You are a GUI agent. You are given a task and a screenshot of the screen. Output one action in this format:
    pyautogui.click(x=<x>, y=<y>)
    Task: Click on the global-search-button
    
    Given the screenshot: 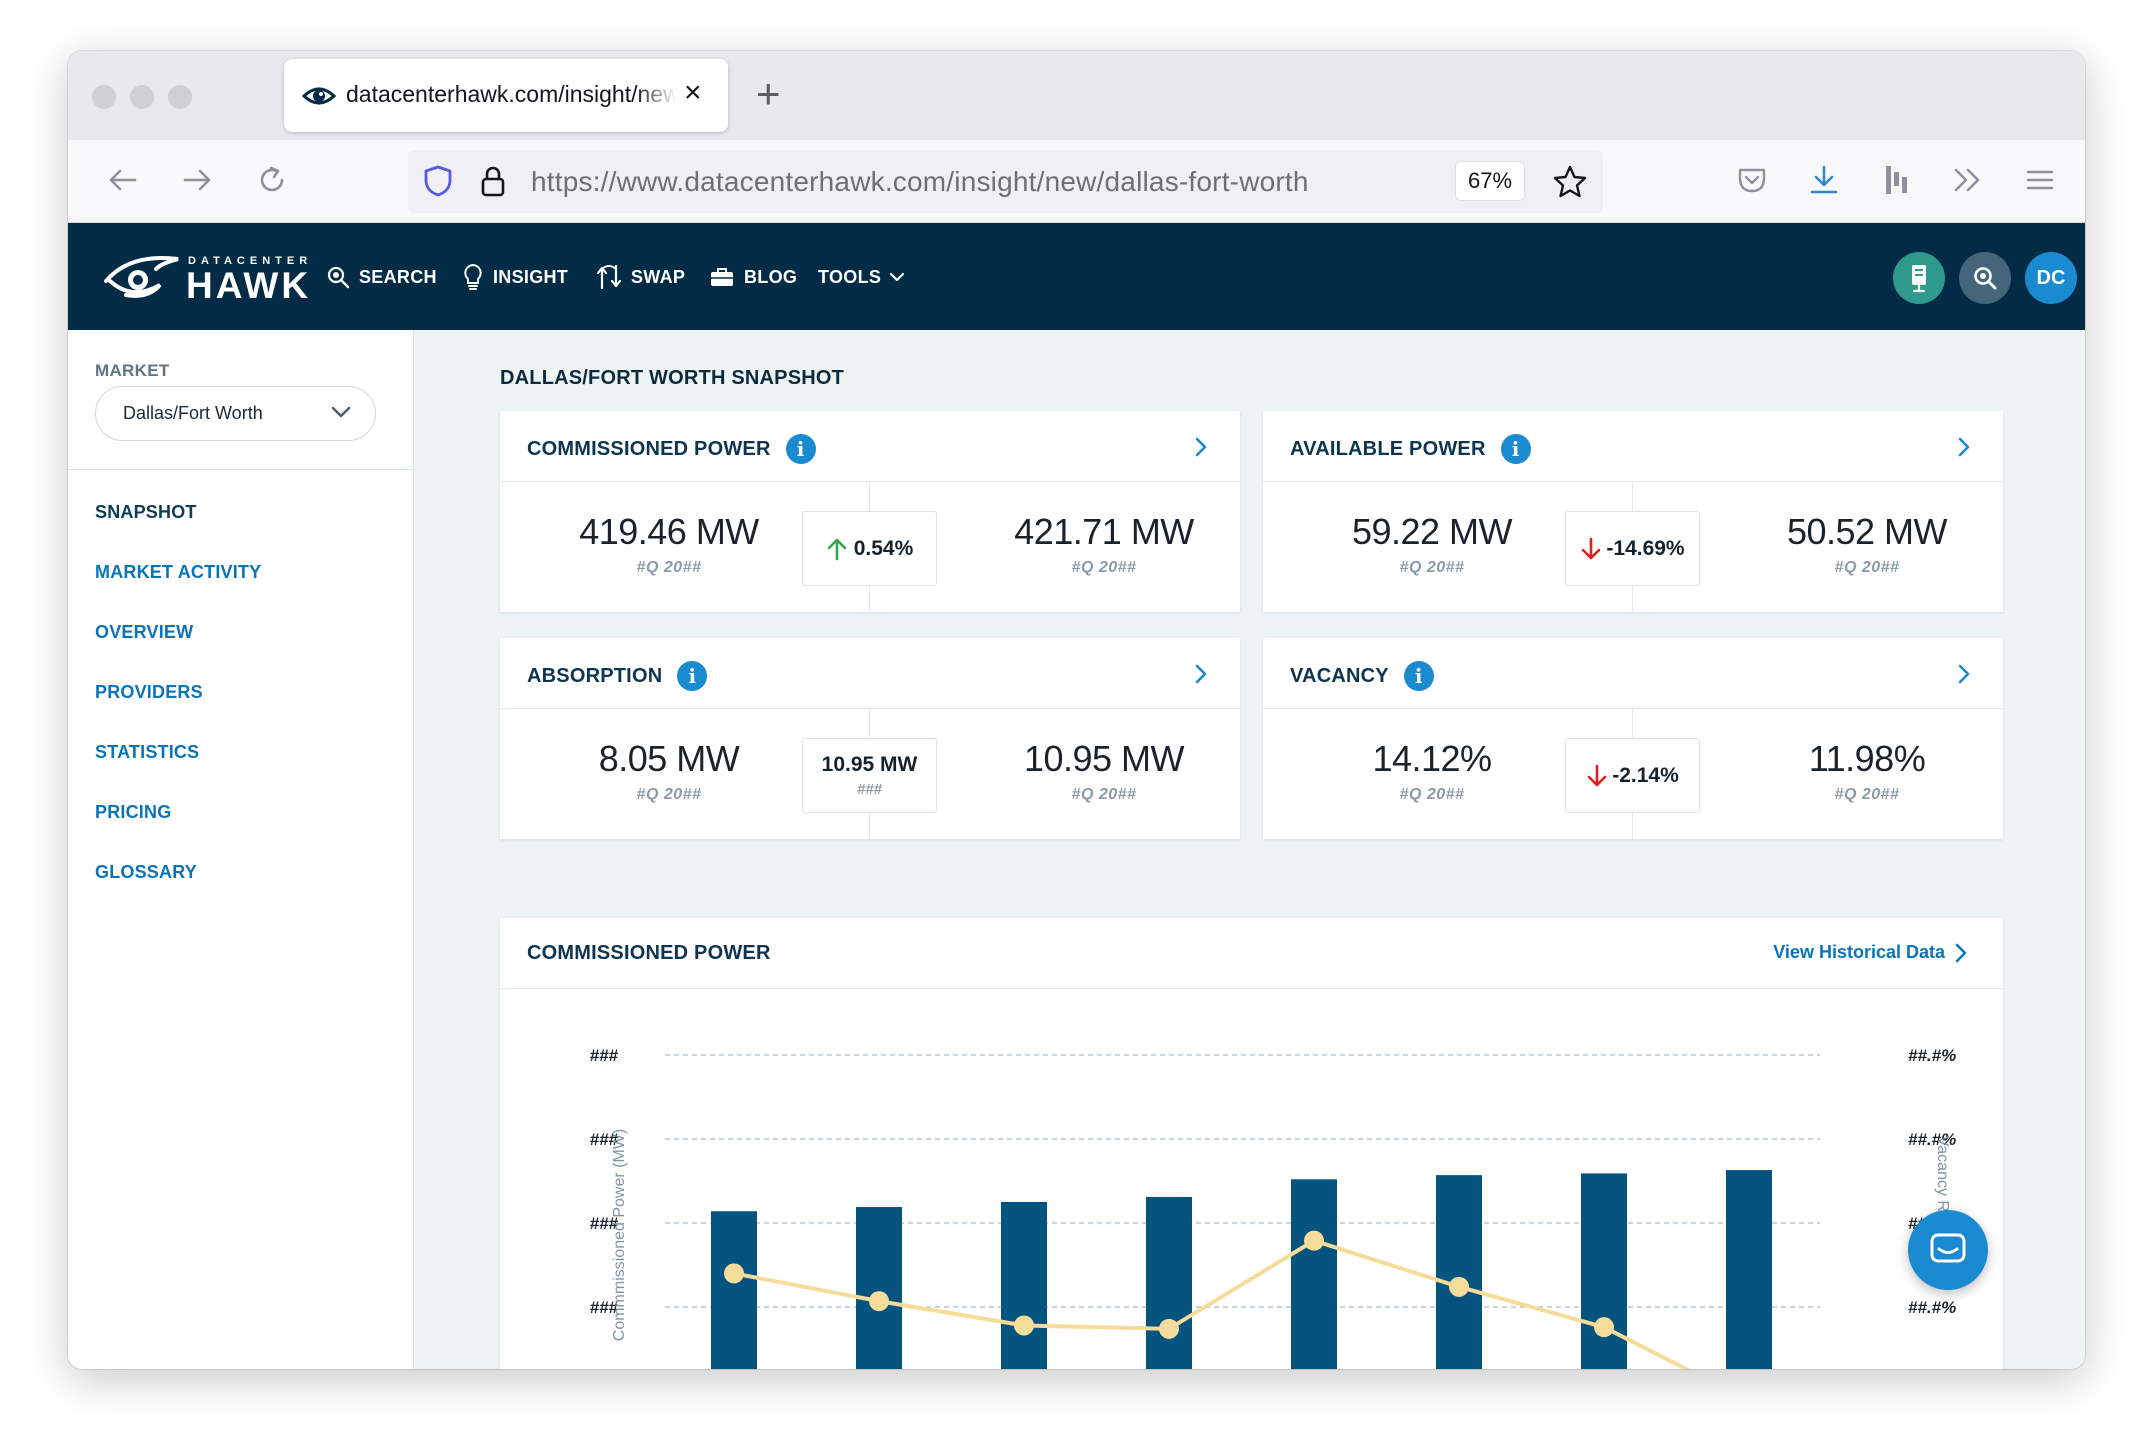 What is the action you would take?
    pyautogui.click(x=1985, y=278)
    